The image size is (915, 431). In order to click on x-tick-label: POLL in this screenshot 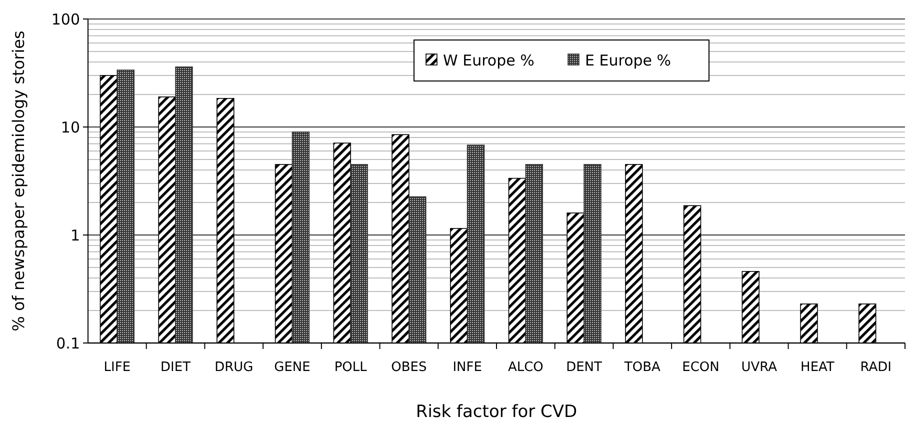, I will do `click(351, 367)`.